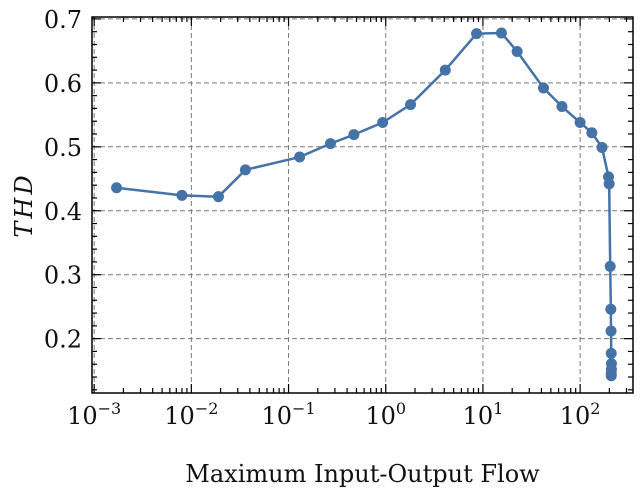 This screenshot has height=500, width=643. Describe the element at coordinates (63, 20) in the screenshot. I see `y-tick-label: 0.7` at that location.